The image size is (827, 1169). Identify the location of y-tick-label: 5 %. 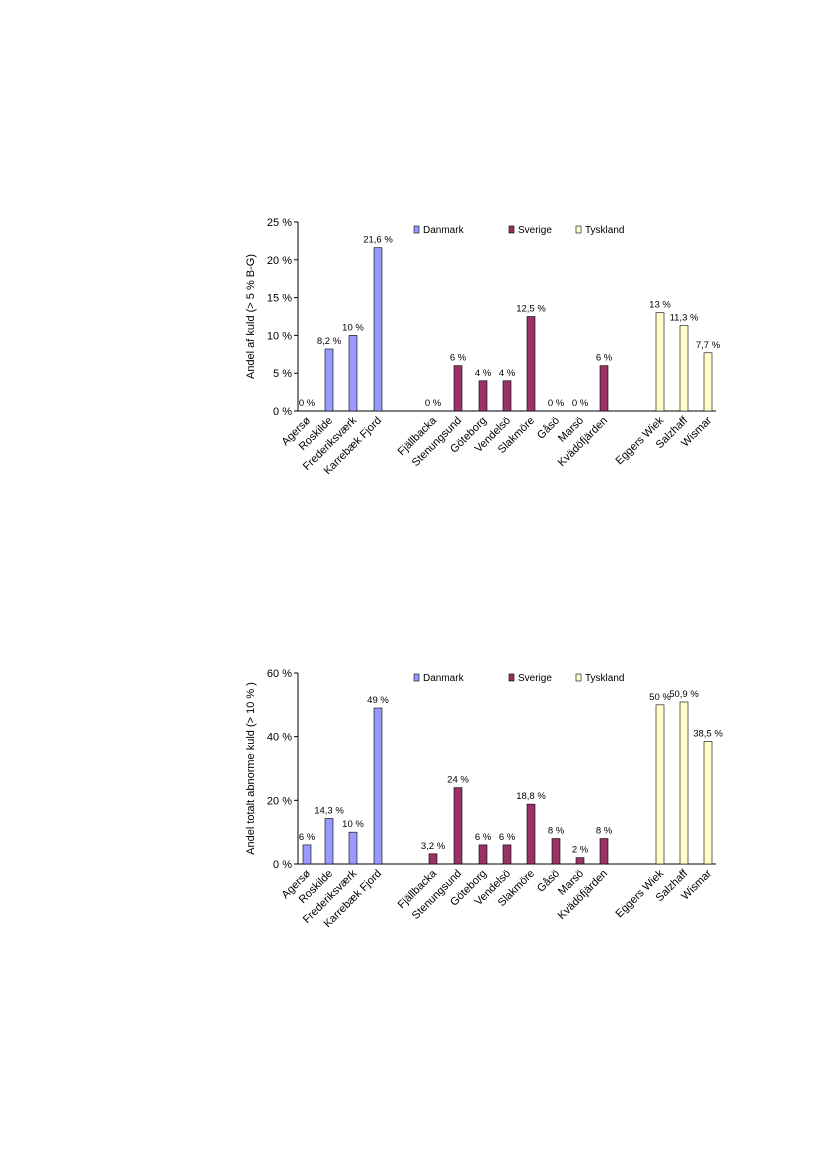
(282, 374).